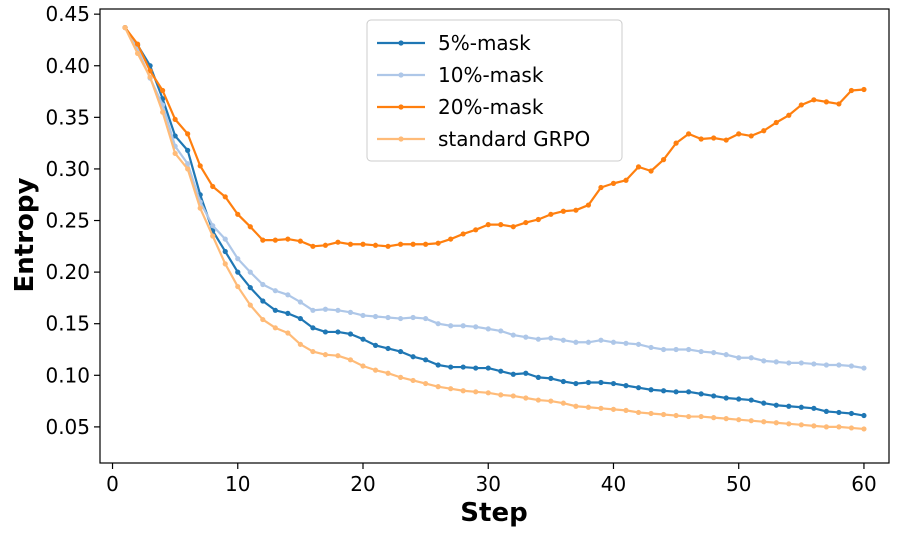  Describe the element at coordinates (738, 484) in the screenshot. I see `x-tick-label: 50` at that location.